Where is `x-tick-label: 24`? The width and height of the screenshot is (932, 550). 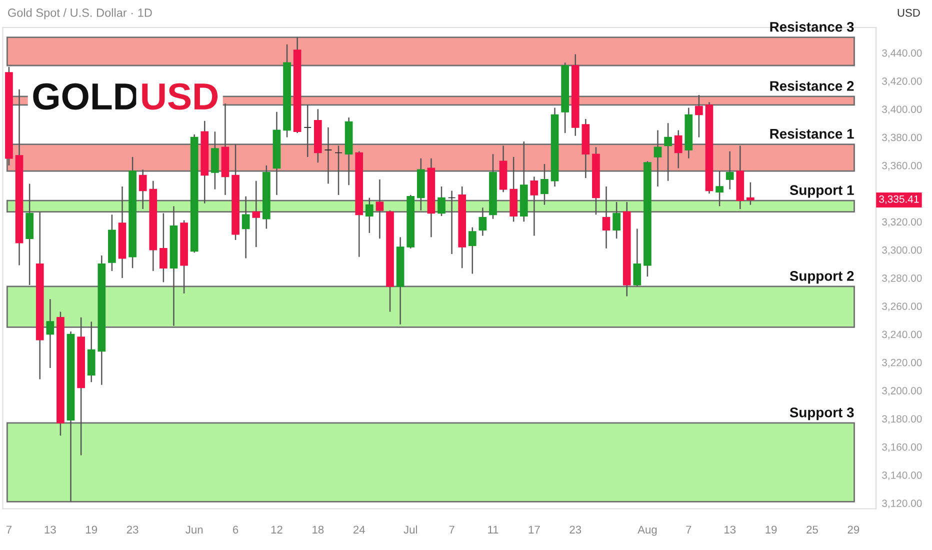 x-tick-label: 24 is located at coordinates (359, 530).